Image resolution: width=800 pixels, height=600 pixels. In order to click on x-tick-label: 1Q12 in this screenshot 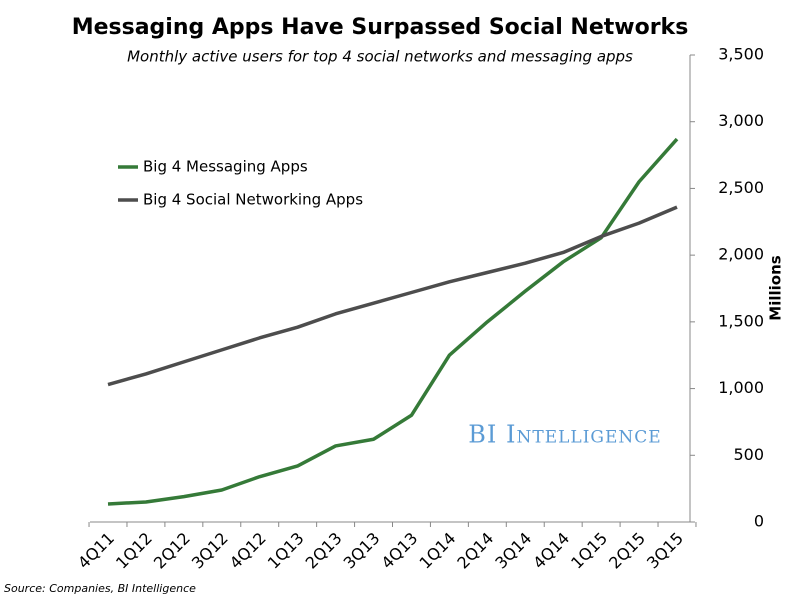, I will do `click(134, 551)`.